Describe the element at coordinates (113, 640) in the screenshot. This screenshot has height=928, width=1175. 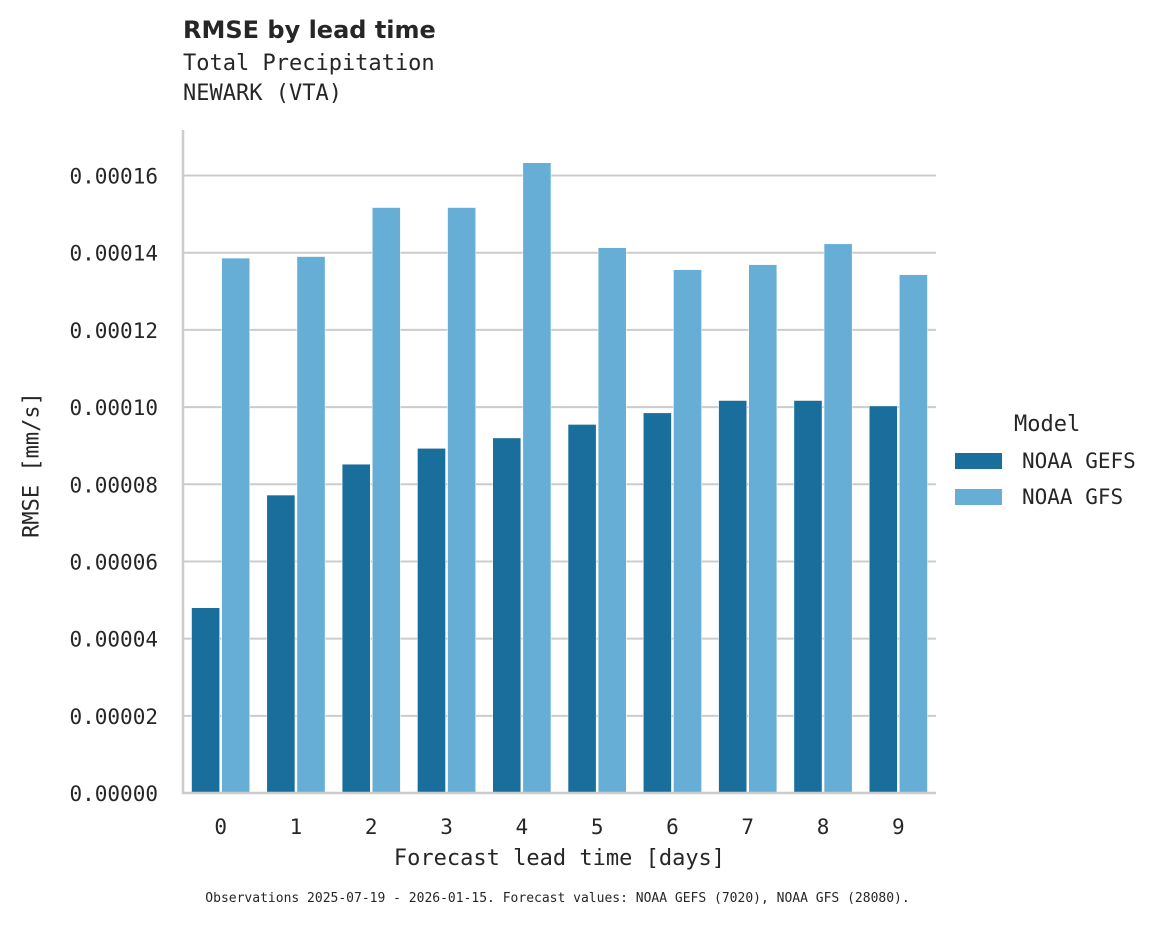
I see `y-tick-label: 0.00004` at that location.